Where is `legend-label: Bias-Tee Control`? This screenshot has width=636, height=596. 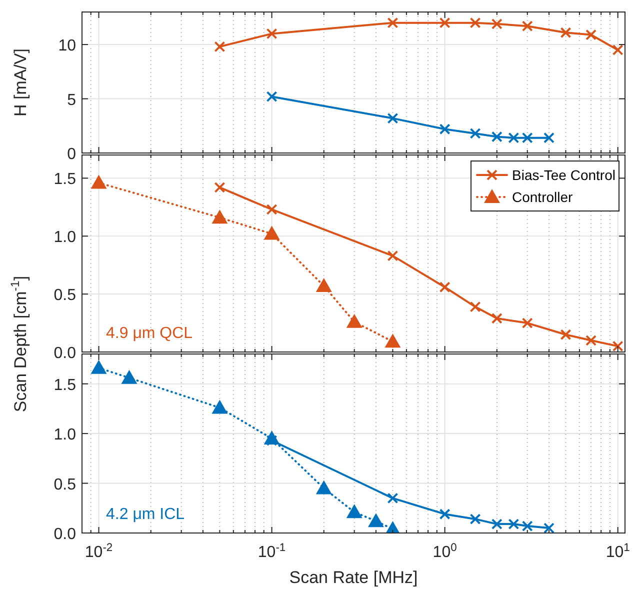
legend-label: Bias-Tee Control is located at coordinates (564, 175).